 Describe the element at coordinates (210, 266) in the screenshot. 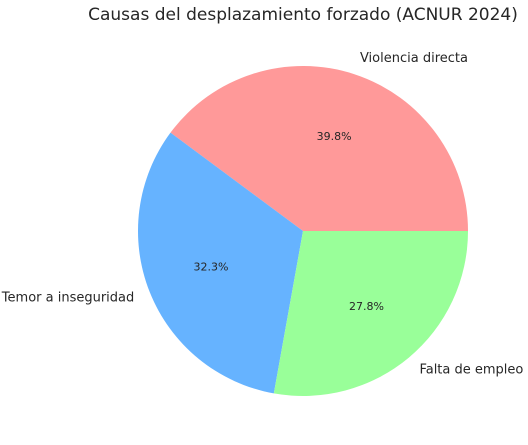

I see `value-label: 32.3%` at that location.